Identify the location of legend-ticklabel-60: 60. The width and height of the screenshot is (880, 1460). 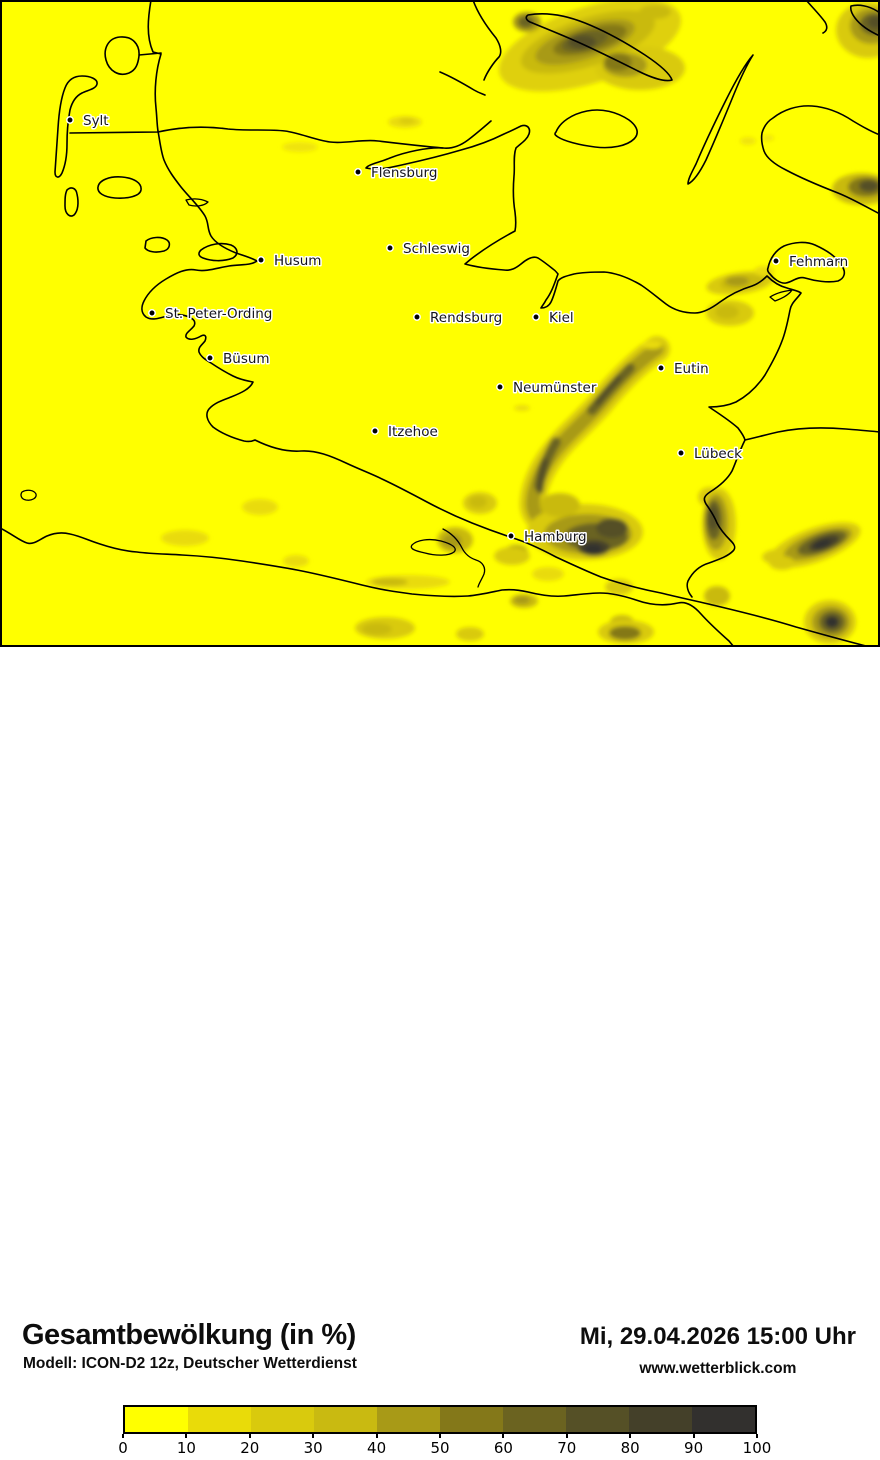
(503, 1448).